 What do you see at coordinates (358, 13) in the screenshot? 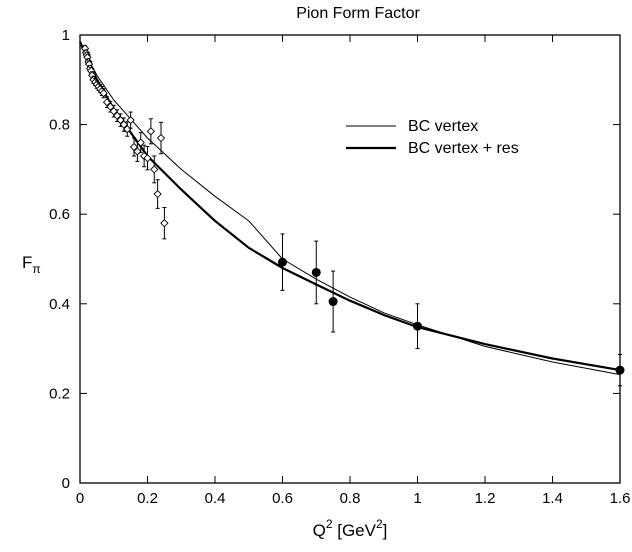
I see `chart-title: Pion Form Factor` at bounding box center [358, 13].